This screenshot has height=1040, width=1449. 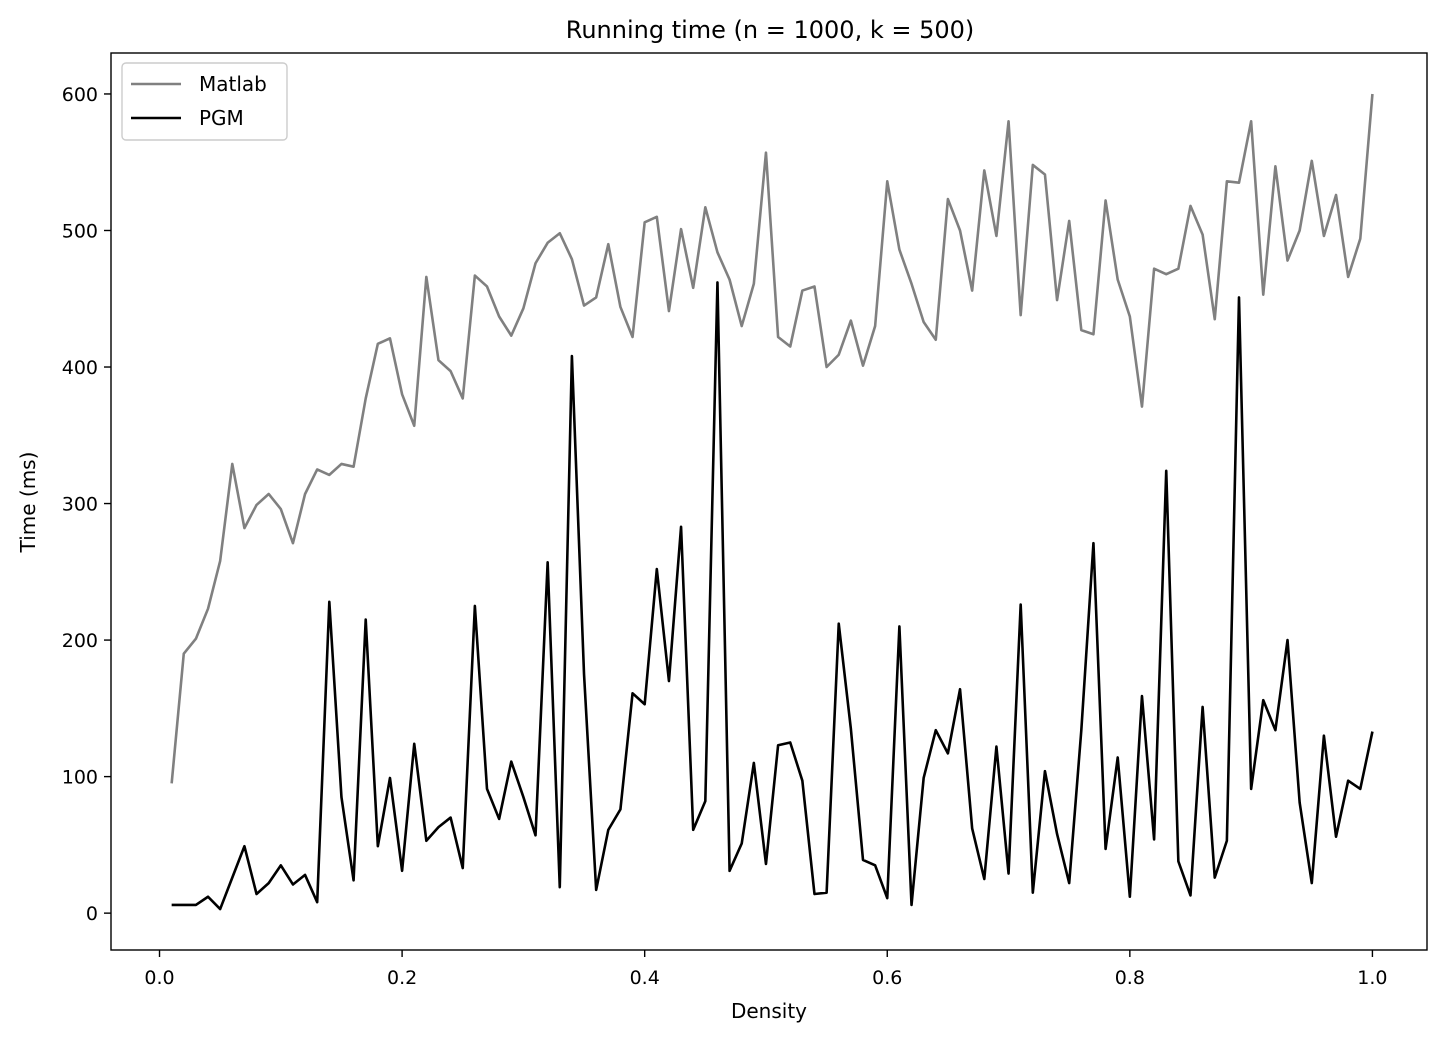 I want to click on y-axis: 0 100 200 300 400 500 600, so click(x=86, y=504).